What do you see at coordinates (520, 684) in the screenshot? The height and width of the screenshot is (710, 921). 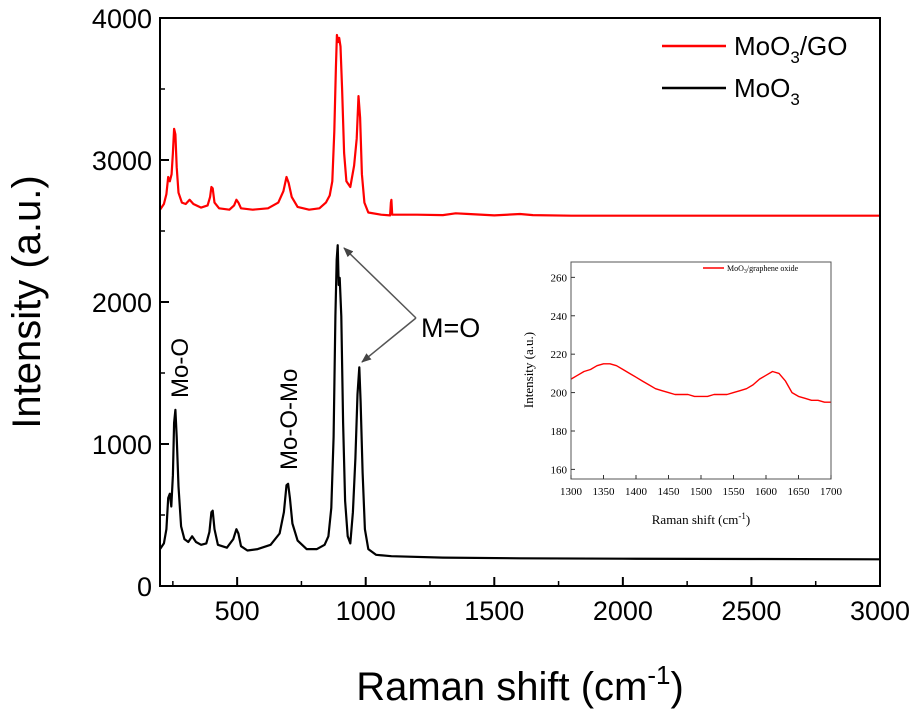 I see `x-axis-title: Raman shift (cm-1)` at bounding box center [520, 684].